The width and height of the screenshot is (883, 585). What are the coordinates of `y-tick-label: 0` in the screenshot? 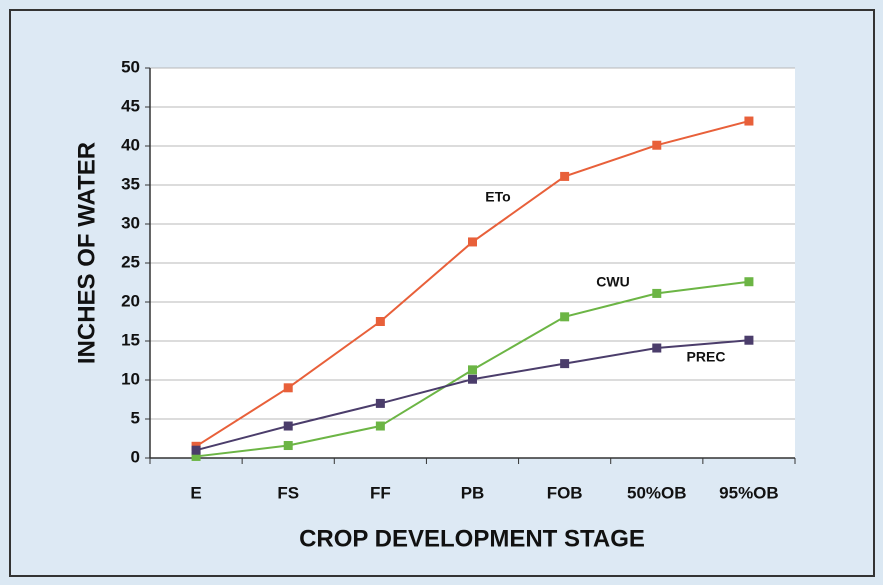 It's located at (135, 456).